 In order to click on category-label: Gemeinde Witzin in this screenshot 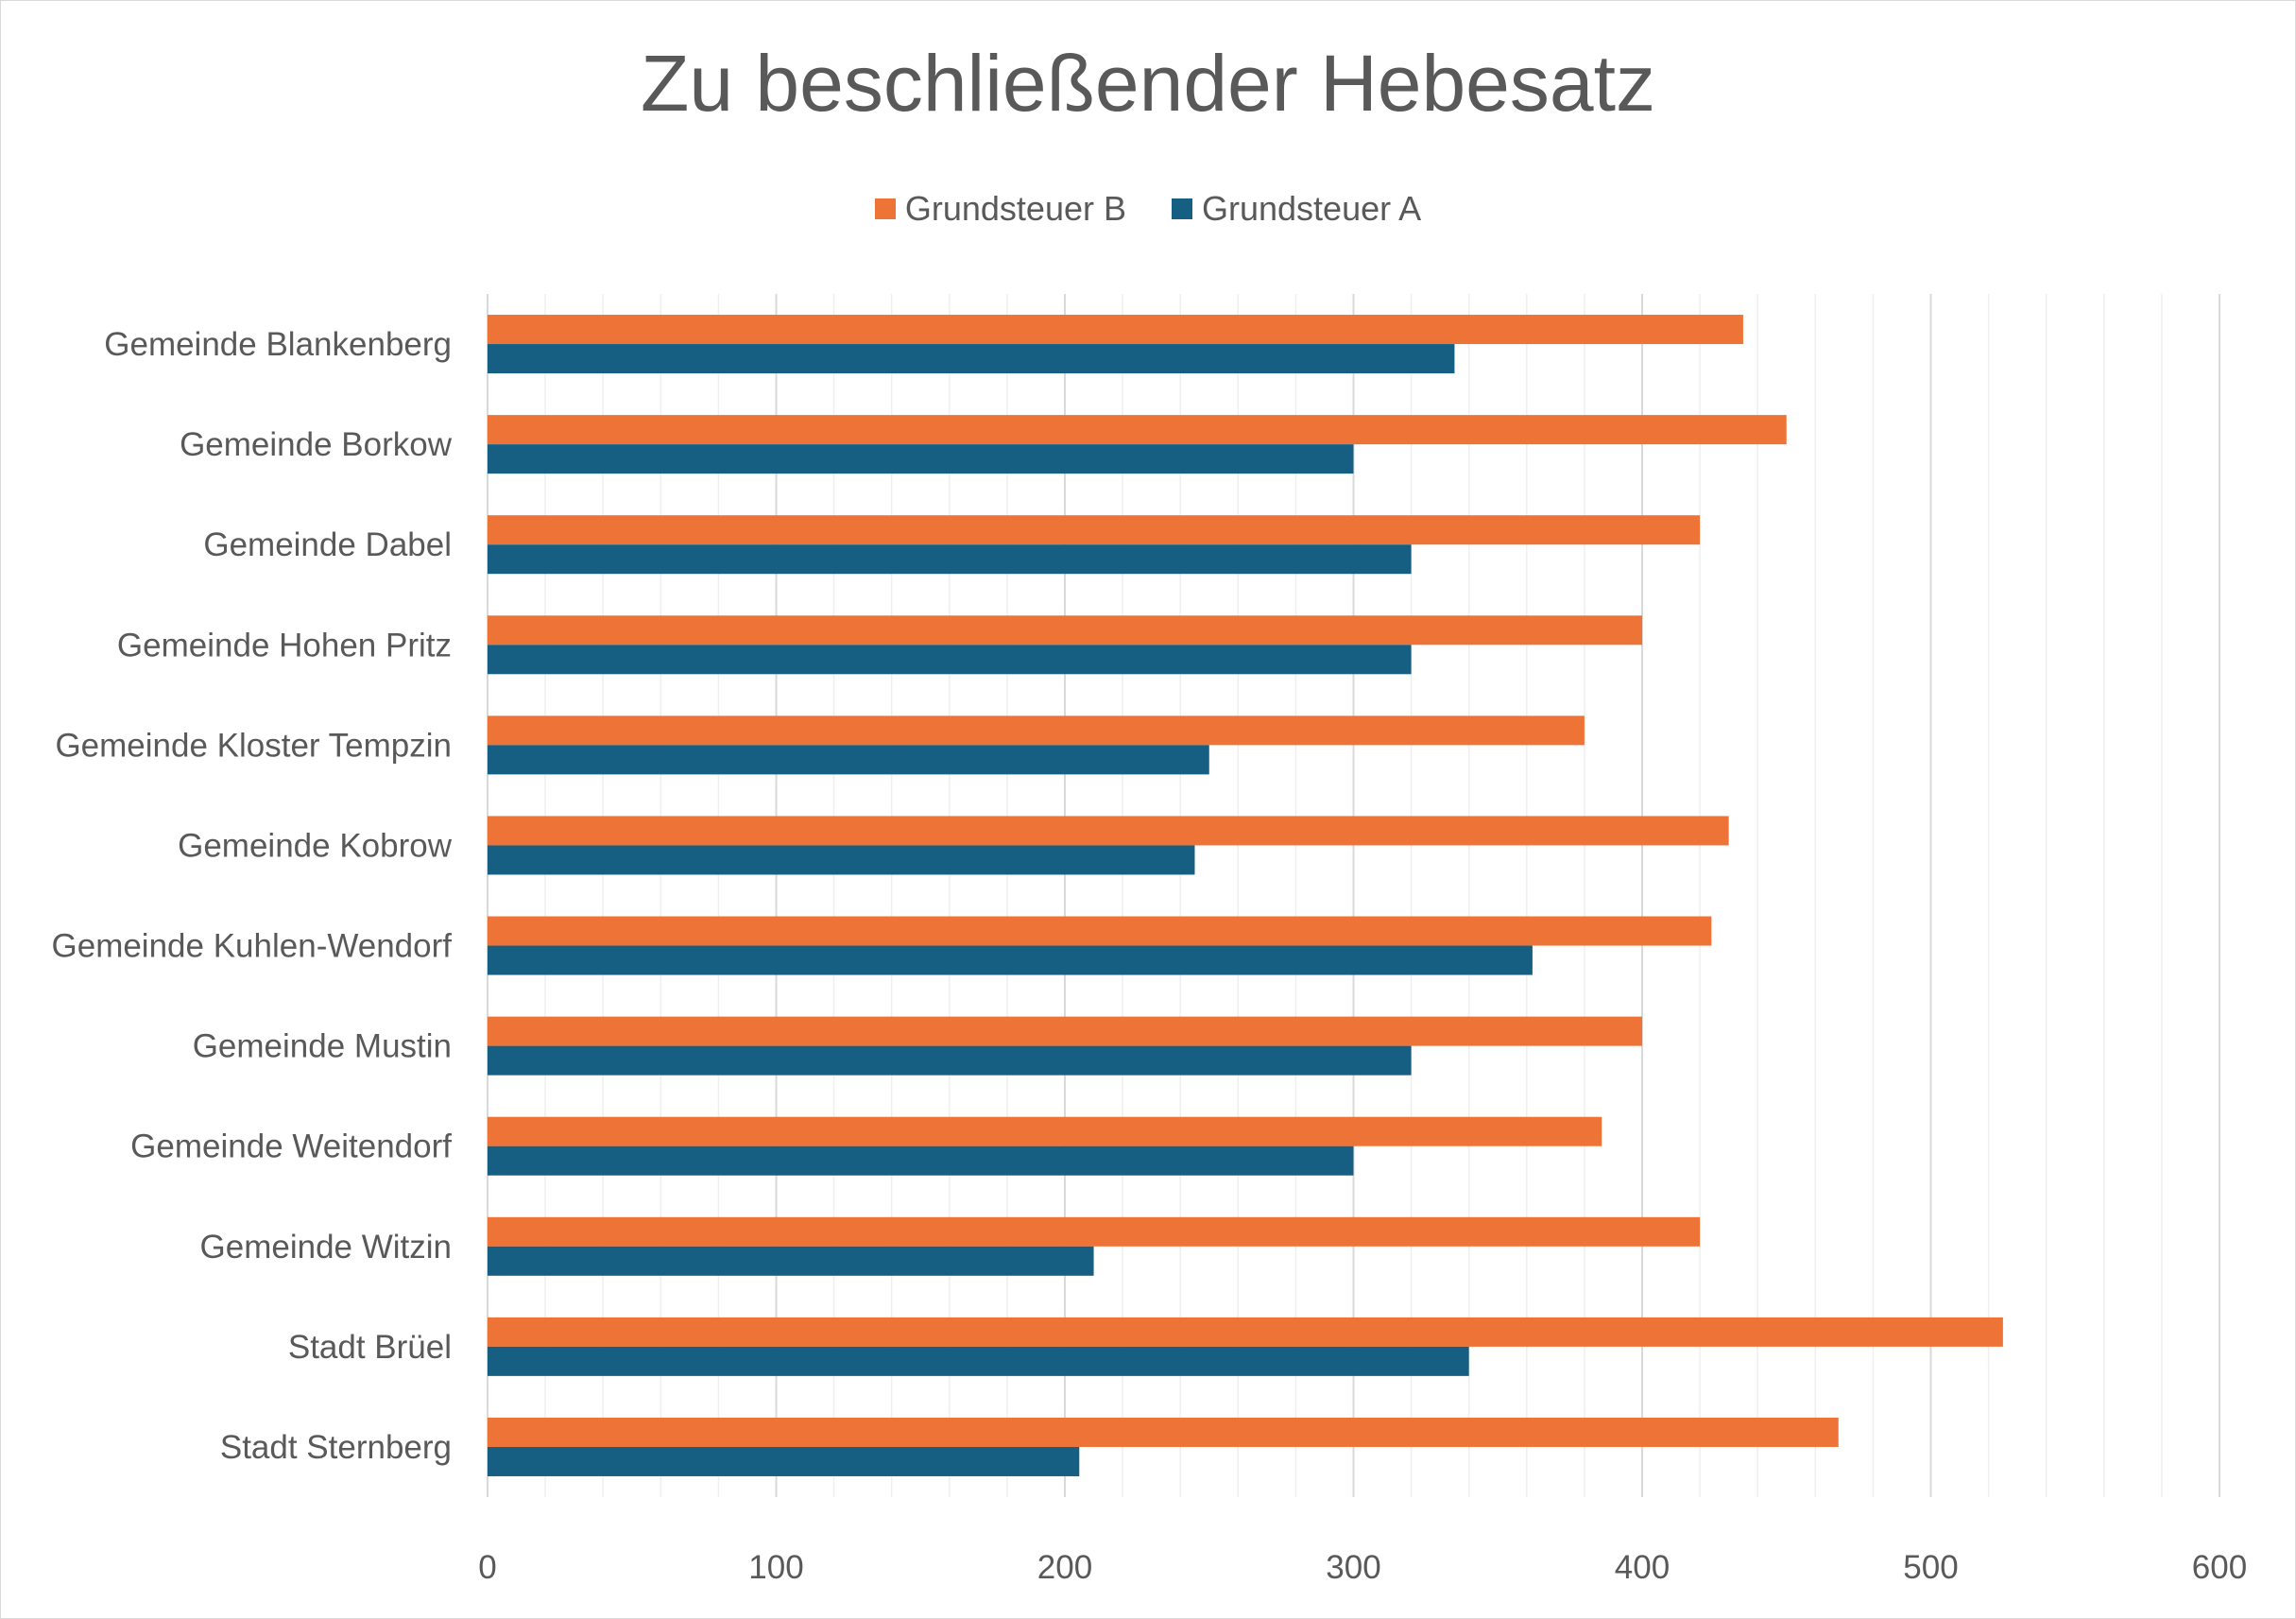, I will do `click(326, 1247)`.